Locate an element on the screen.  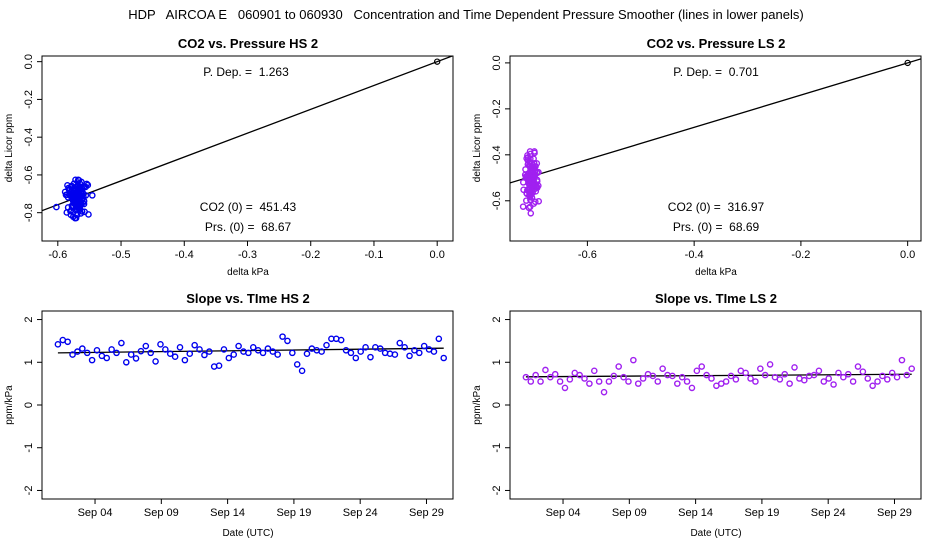
y-tick-label: 0.0 is located at coordinates (497, 62).